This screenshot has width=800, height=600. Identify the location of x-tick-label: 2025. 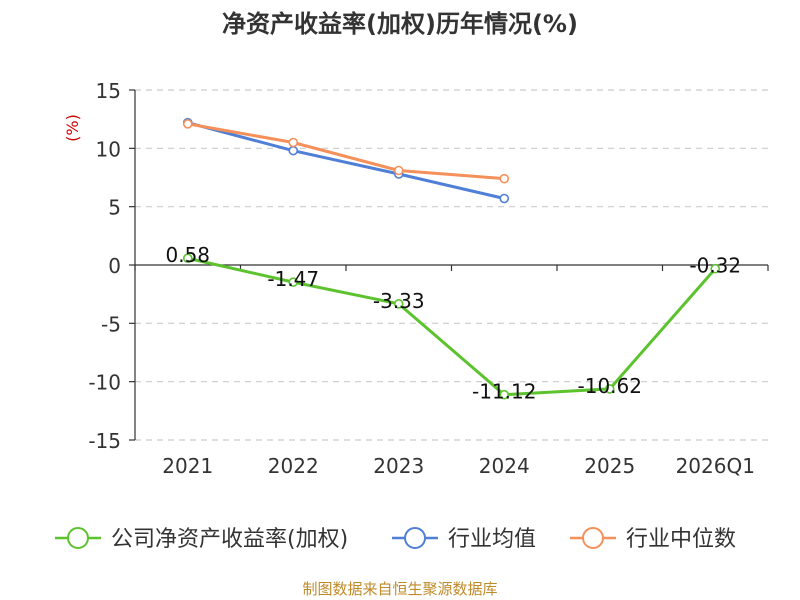
(609, 466).